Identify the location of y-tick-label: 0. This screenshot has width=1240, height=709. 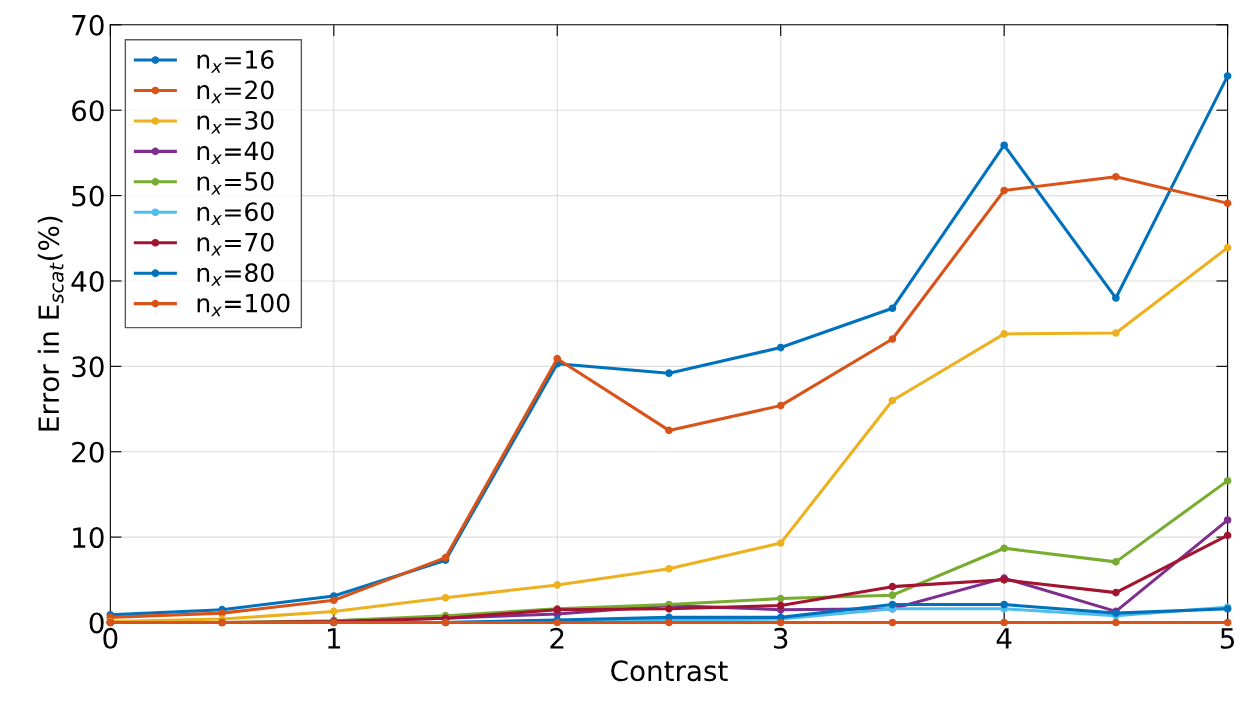
(96, 623).